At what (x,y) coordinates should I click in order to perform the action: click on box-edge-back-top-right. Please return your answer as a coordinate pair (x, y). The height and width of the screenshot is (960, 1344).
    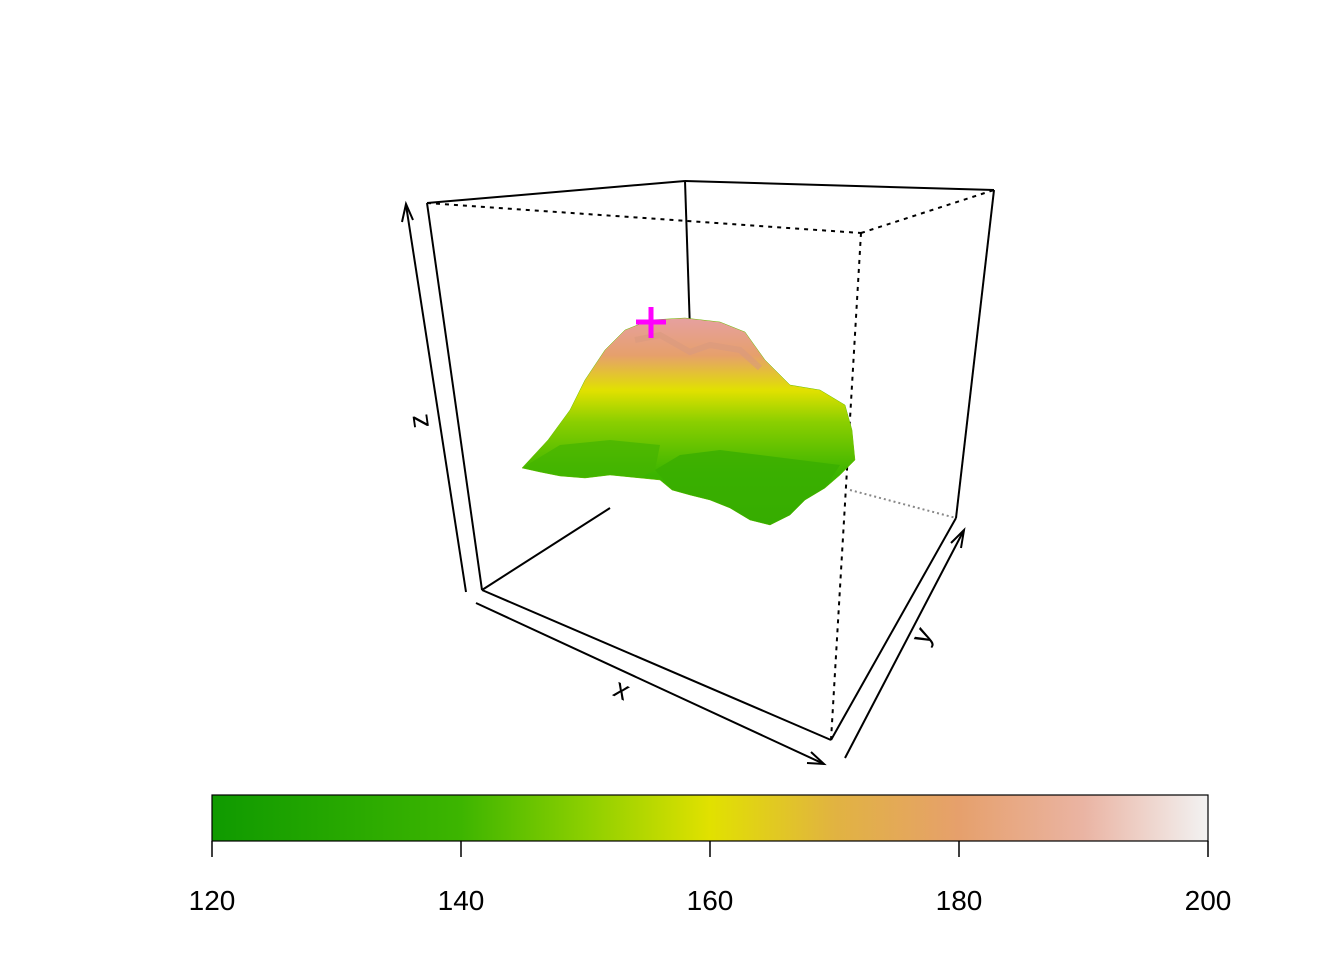
    Looking at the image, I should click on (927, 211).